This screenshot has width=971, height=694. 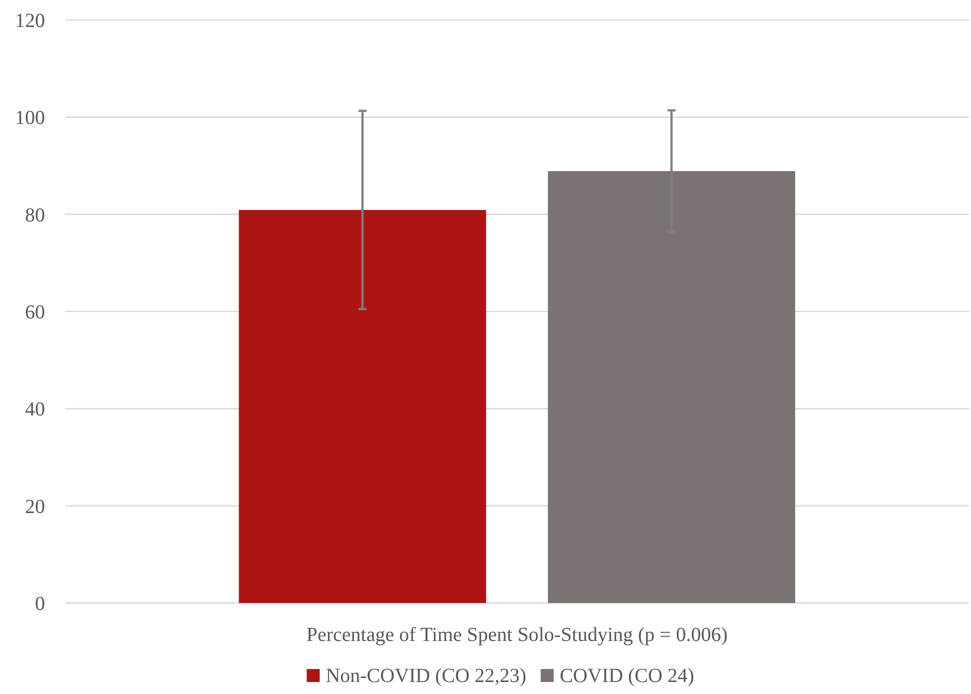 I want to click on y-tick-label: 100, so click(x=30, y=118).